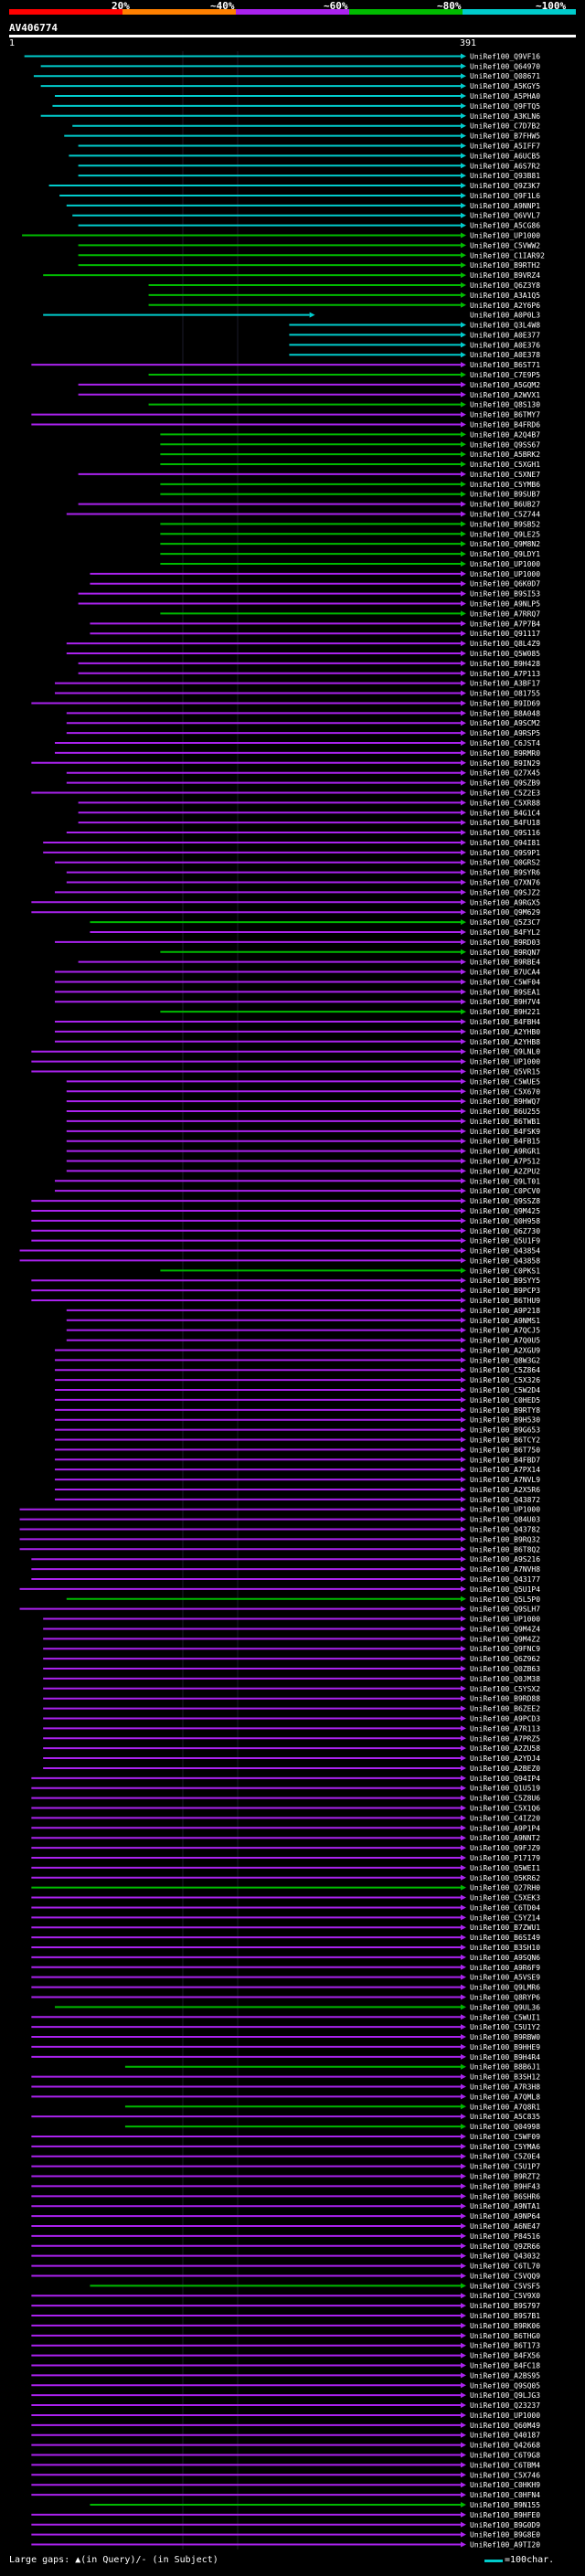 This screenshot has width=585, height=2576. I want to click on hit-label: UniRef100_B6ST71, so click(505, 365).